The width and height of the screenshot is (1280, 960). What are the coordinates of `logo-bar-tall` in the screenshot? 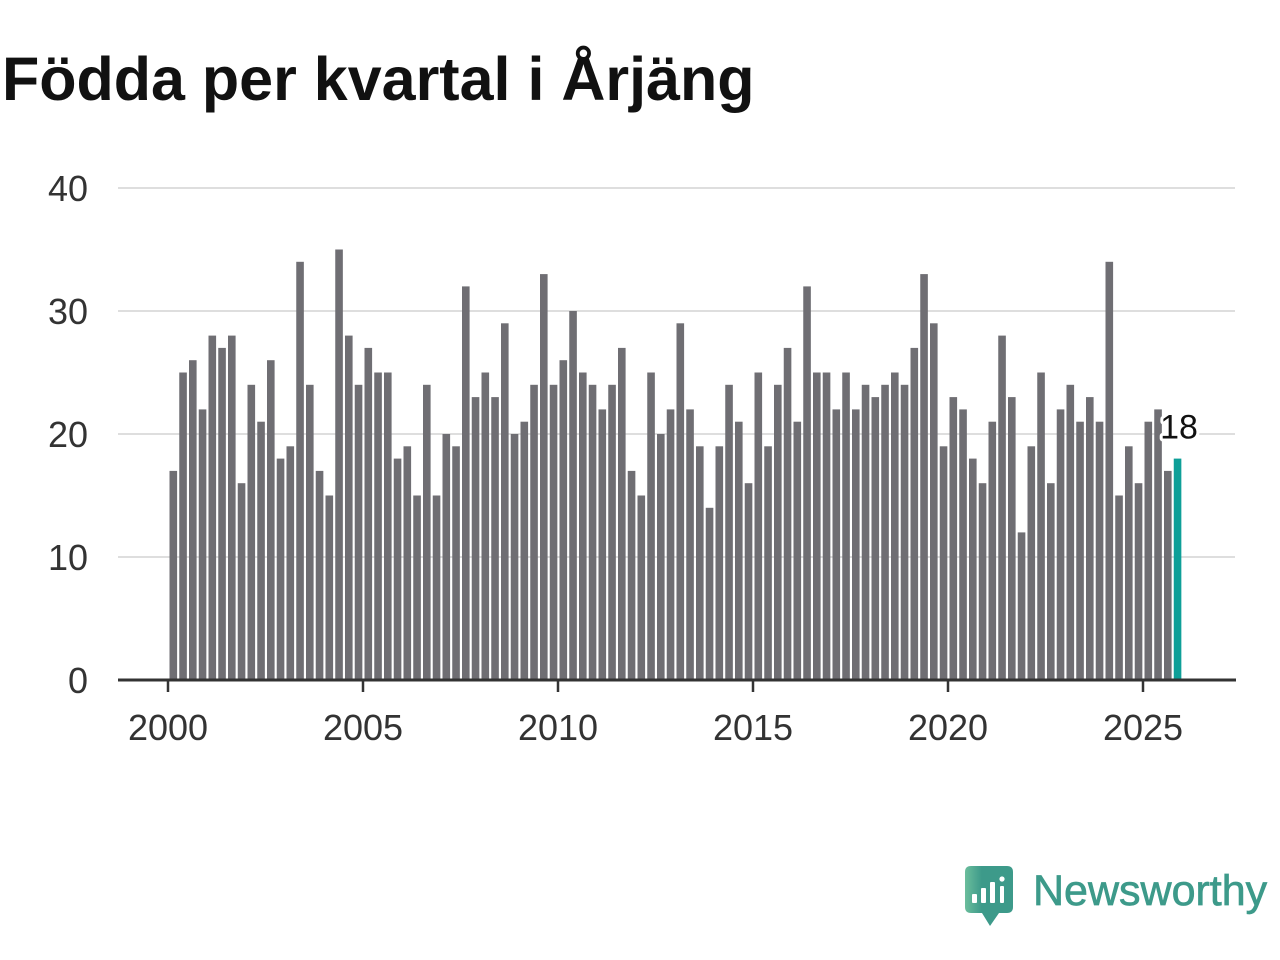 It's located at (992, 892).